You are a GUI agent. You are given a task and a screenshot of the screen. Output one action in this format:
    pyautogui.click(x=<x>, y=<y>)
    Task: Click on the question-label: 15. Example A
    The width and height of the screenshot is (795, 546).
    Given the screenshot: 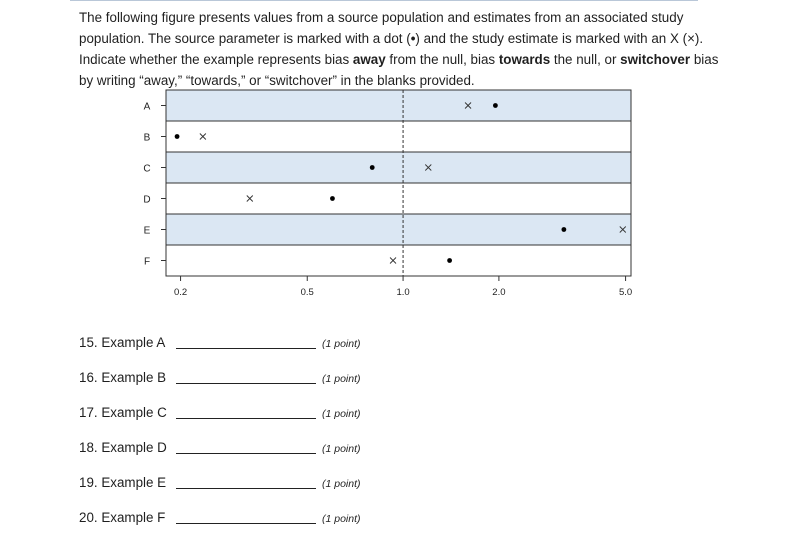 What is the action you would take?
    pyautogui.click(x=122, y=342)
    